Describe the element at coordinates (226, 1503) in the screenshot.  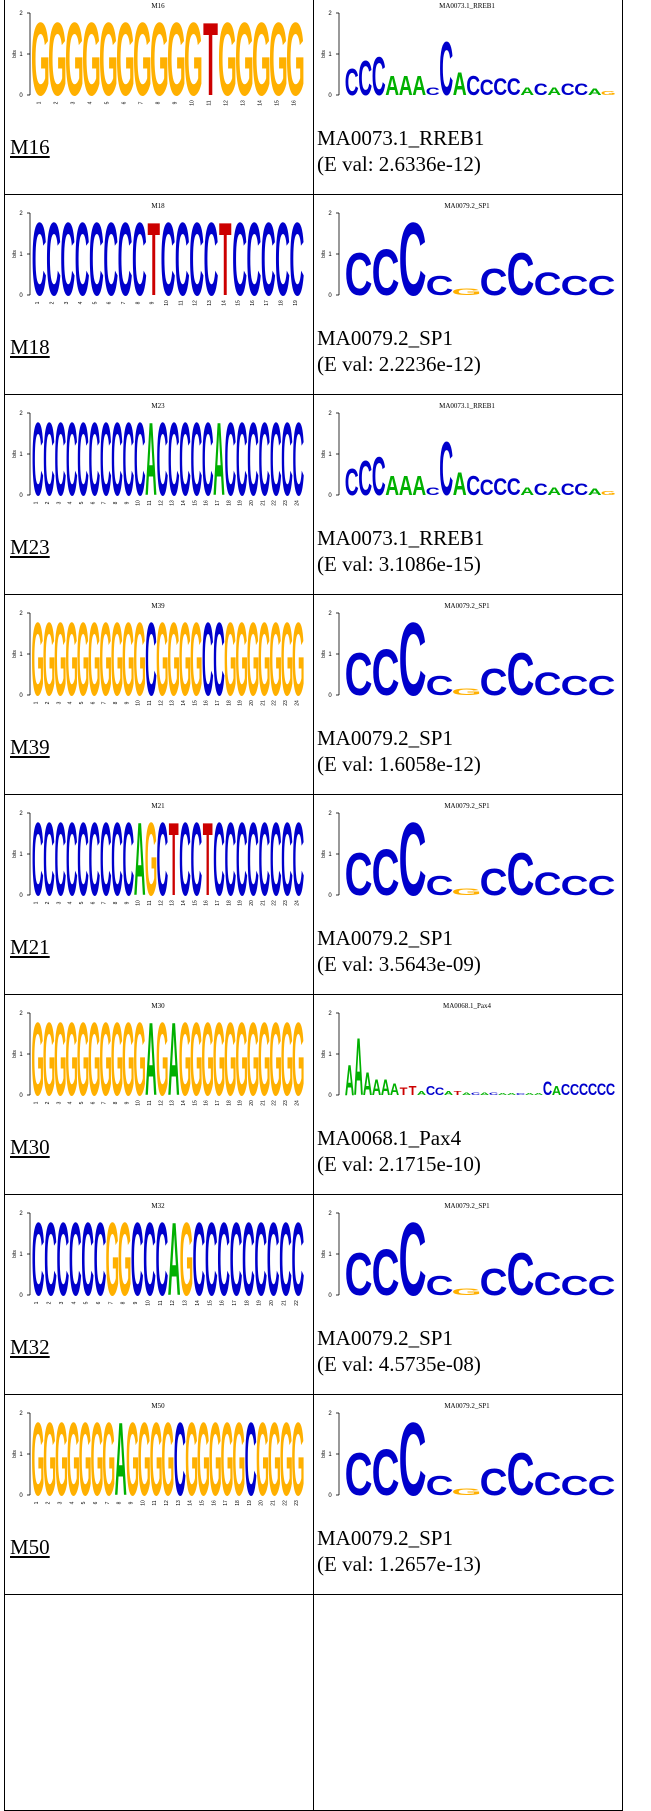
I see `position-label: 17` at that location.